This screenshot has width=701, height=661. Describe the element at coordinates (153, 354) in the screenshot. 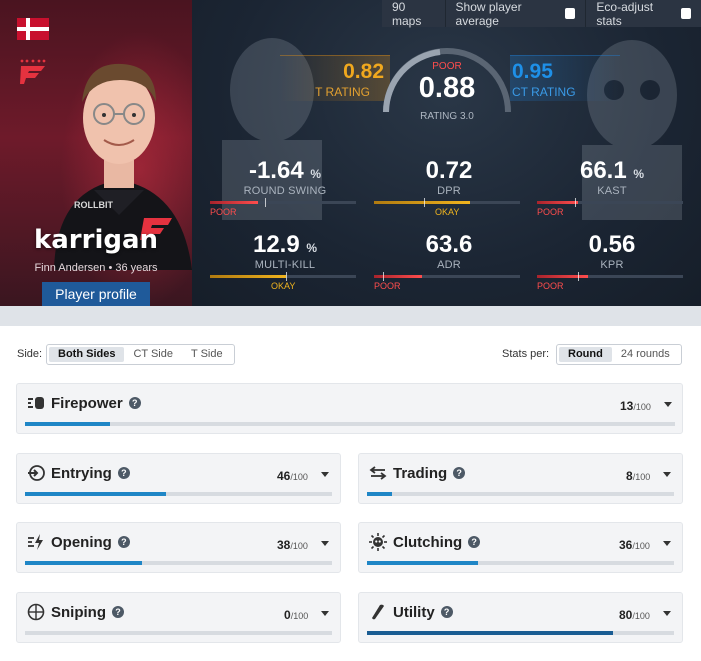

I see `side-ct-button: CT Side` at that location.